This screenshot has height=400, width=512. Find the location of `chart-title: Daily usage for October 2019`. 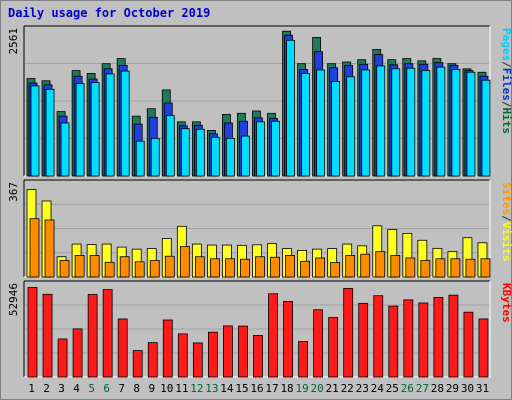

chart-title: Daily usage for October 2019 is located at coordinates (109, 13).